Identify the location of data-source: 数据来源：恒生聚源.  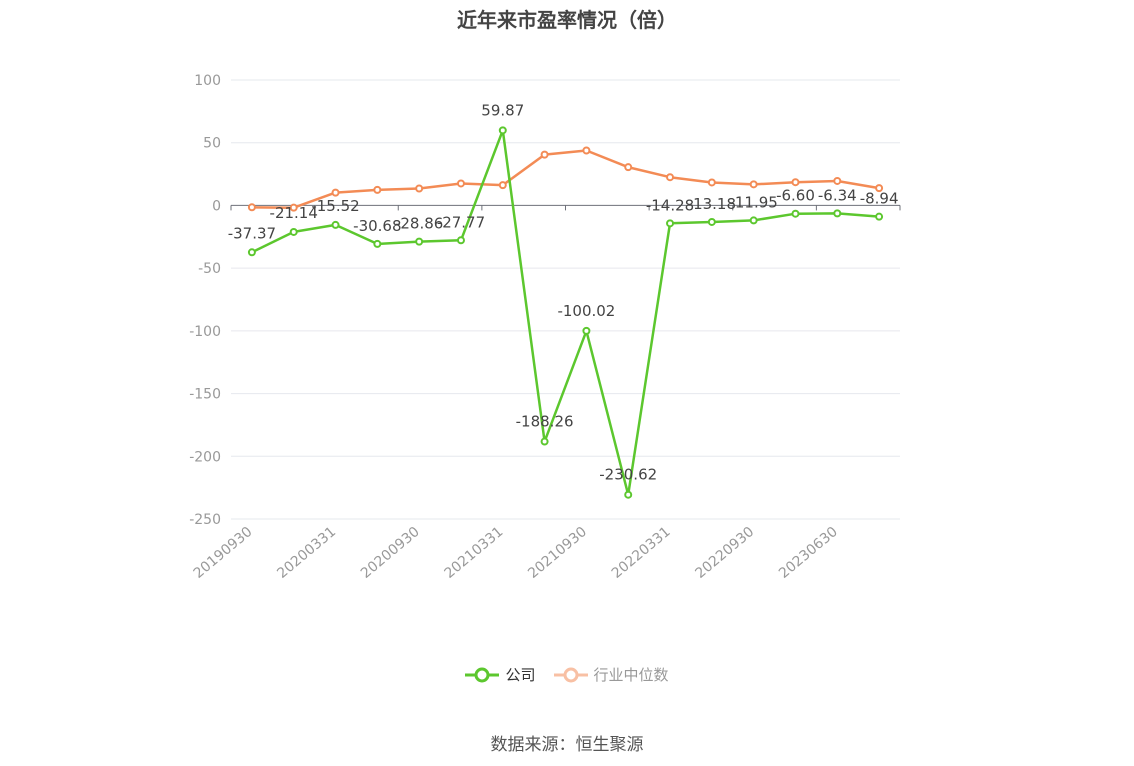
(567, 745).